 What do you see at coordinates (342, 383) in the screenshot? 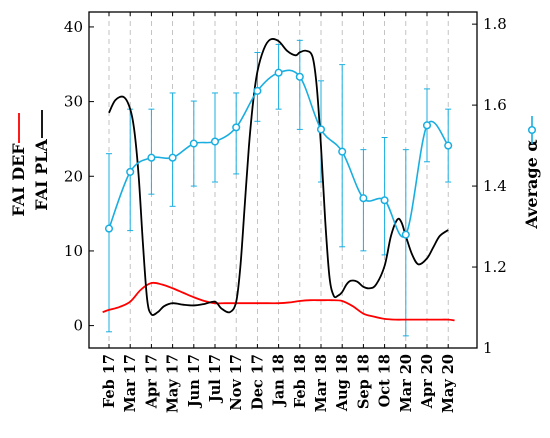
I see `x-tick-label: Aug 18` at bounding box center [342, 383].